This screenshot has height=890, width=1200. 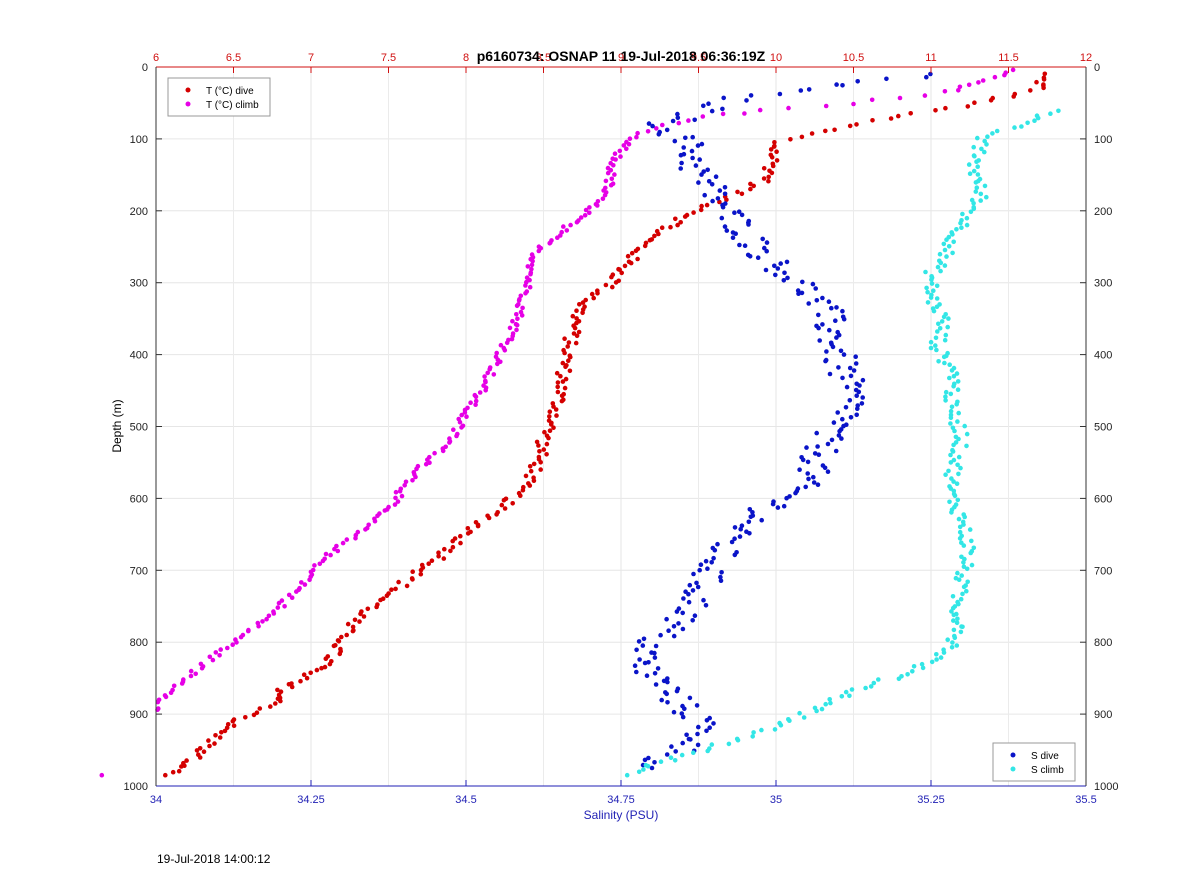 What do you see at coordinates (1103, 428) in the screenshot?
I see `y-tick-label-right: 500` at bounding box center [1103, 428].